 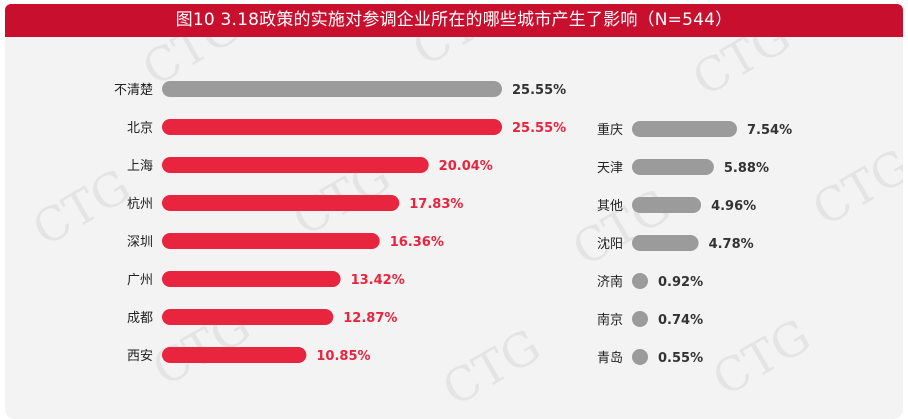 What do you see at coordinates (140, 356) in the screenshot?
I see `category-label: 西安` at bounding box center [140, 356].